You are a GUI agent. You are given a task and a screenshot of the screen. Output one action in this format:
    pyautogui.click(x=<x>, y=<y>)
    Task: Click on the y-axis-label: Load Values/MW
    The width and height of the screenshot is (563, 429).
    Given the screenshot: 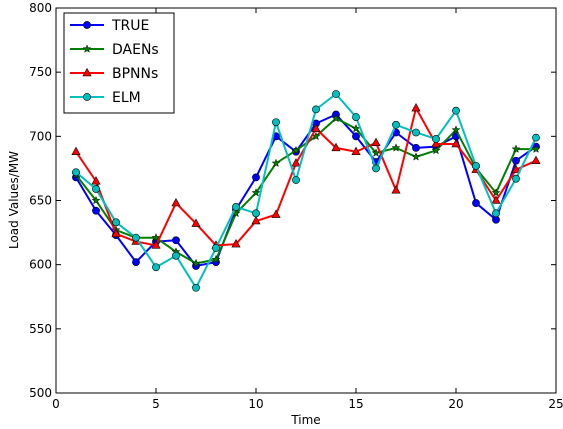 What is the action you would take?
    pyautogui.click(x=14, y=200)
    